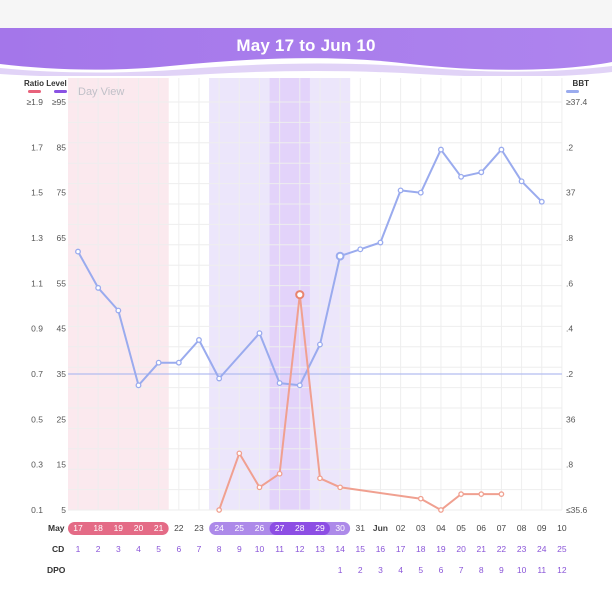  I want to click on range-start: May 17, so click(265, 45).